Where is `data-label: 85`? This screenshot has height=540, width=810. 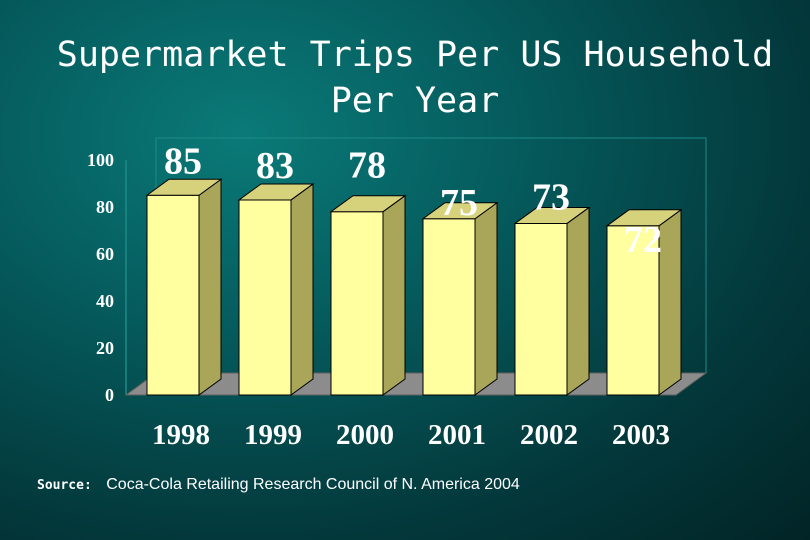 data-label: 85 is located at coordinates (183, 161).